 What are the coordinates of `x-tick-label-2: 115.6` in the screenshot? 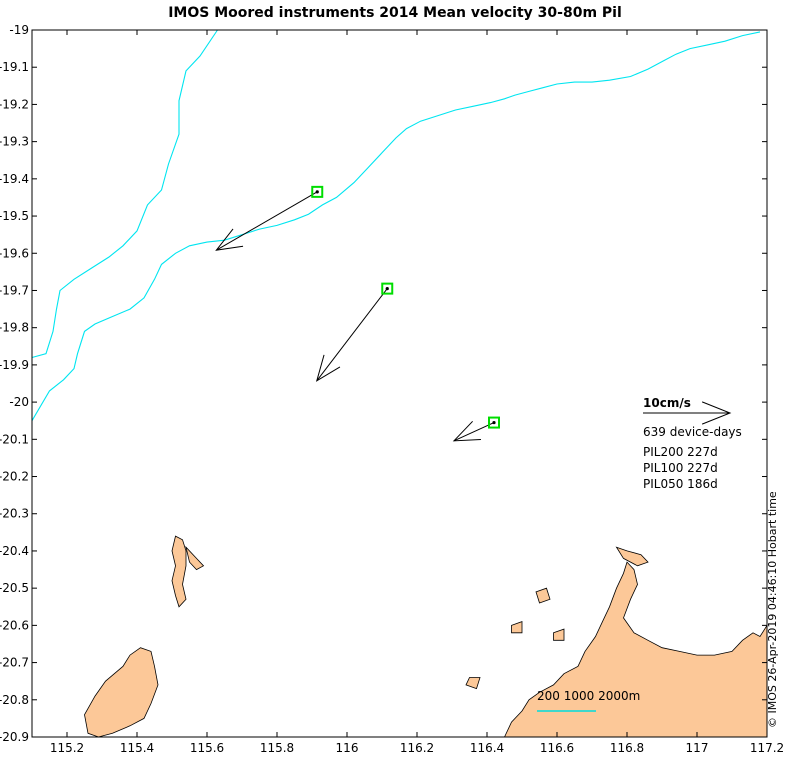 It's located at (207, 748).